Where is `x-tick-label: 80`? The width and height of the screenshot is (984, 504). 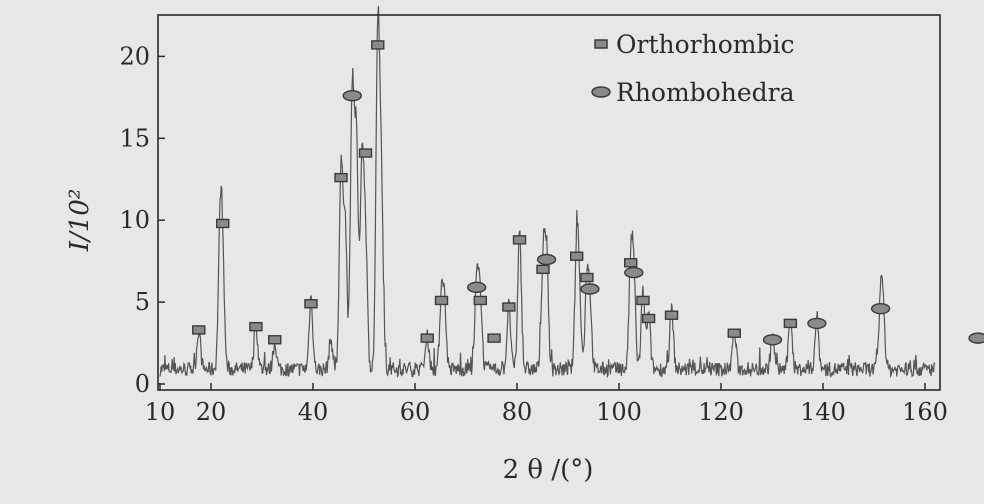 x-tick-label: 80 is located at coordinates (517, 412).